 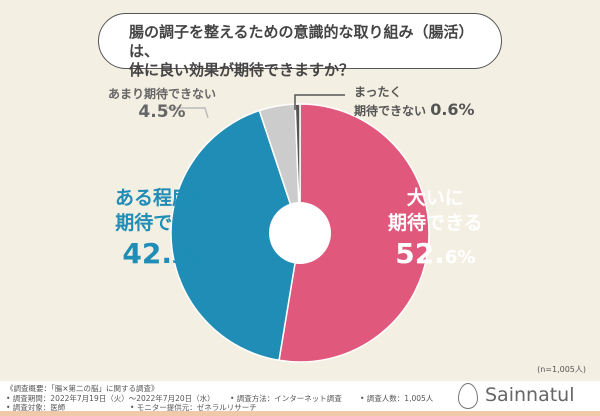 I want to click on survey-method: • 調査方法：インターネット調査, so click(x=286, y=398).